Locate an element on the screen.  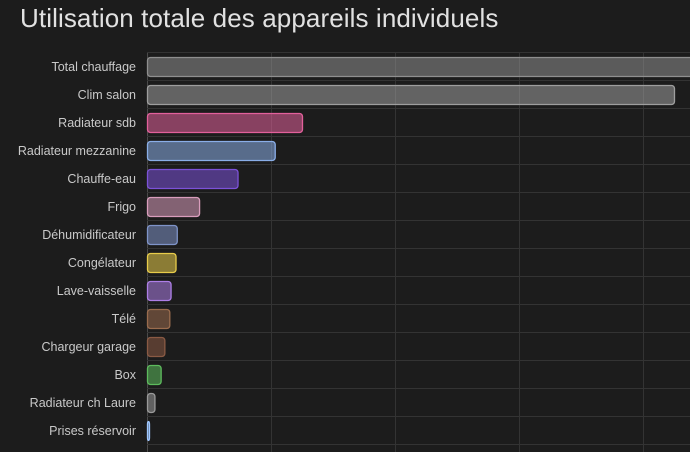
category-label: Chauffe-eau is located at coordinates (101, 179).